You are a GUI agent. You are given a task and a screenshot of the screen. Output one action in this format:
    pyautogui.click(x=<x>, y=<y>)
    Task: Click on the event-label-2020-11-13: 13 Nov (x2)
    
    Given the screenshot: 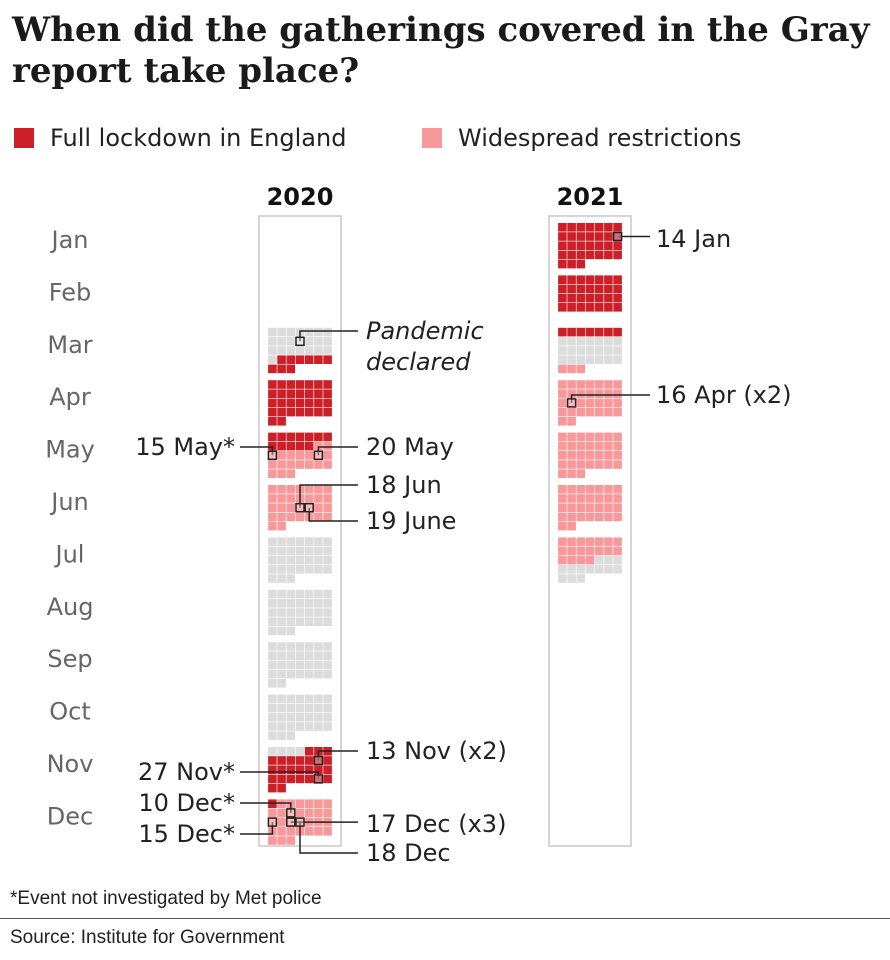 What is the action you would take?
    pyautogui.click(x=436, y=751)
    